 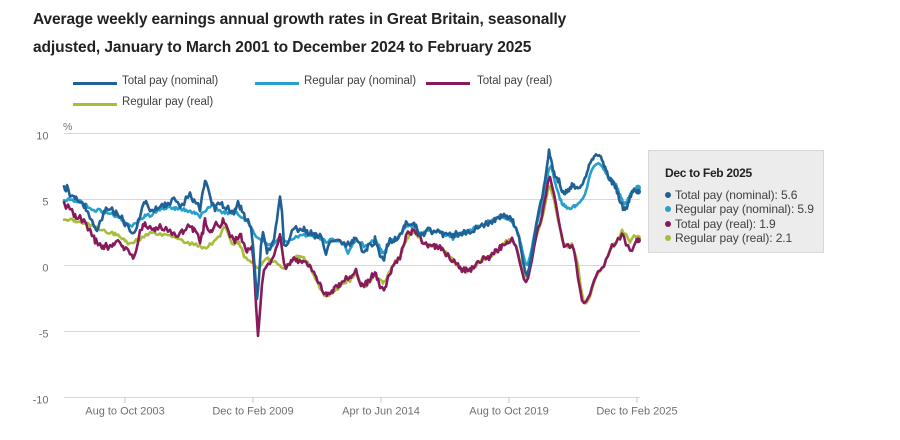 I want to click on svg-text: Dec to Feb 2025, so click(x=636, y=412).